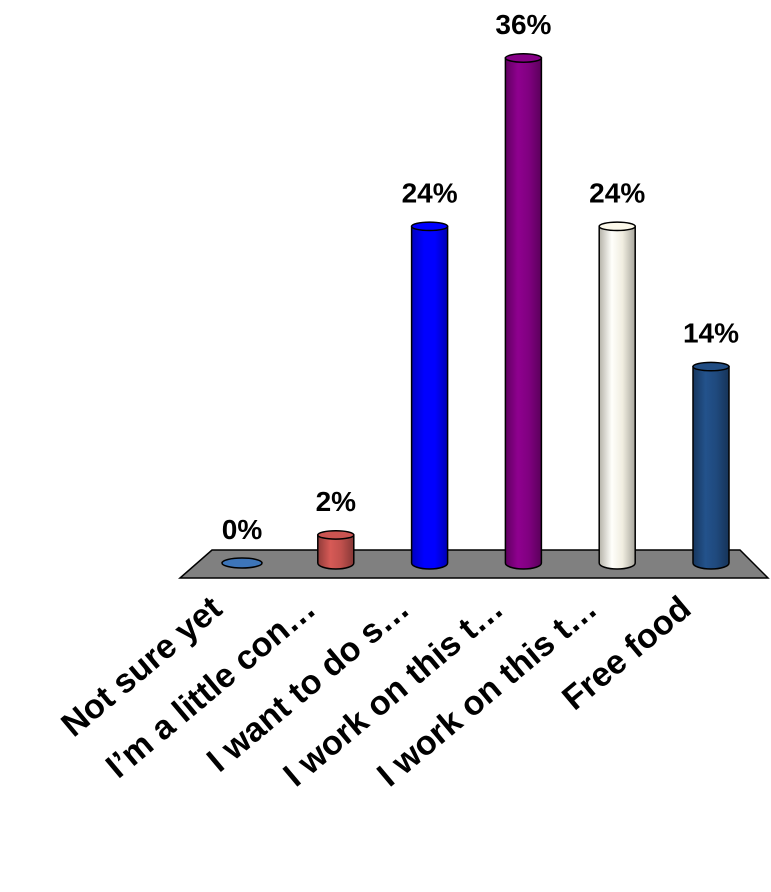 This screenshot has height=892, width=771. What do you see at coordinates (336, 501) in the screenshot?
I see `value-label-2: 2%` at bounding box center [336, 501].